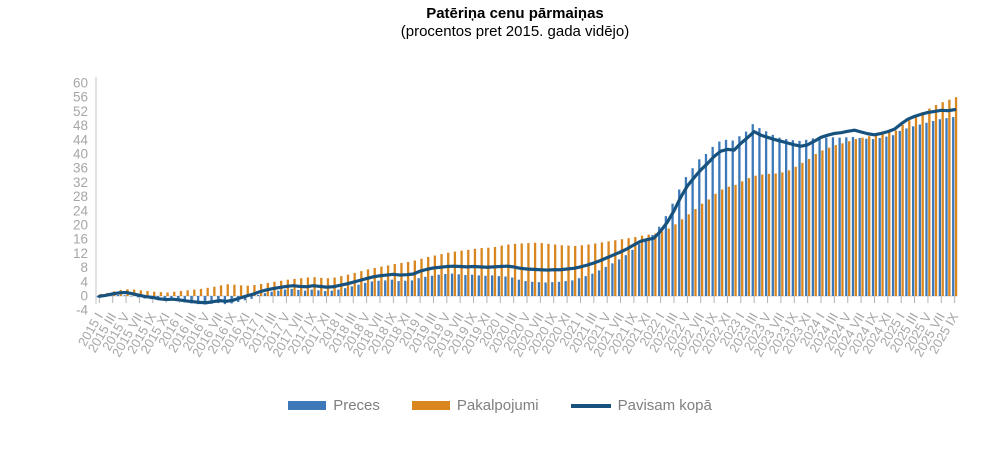  What do you see at coordinates (80, 239) in the screenshot?
I see `y-tick-label: 16` at bounding box center [80, 239].